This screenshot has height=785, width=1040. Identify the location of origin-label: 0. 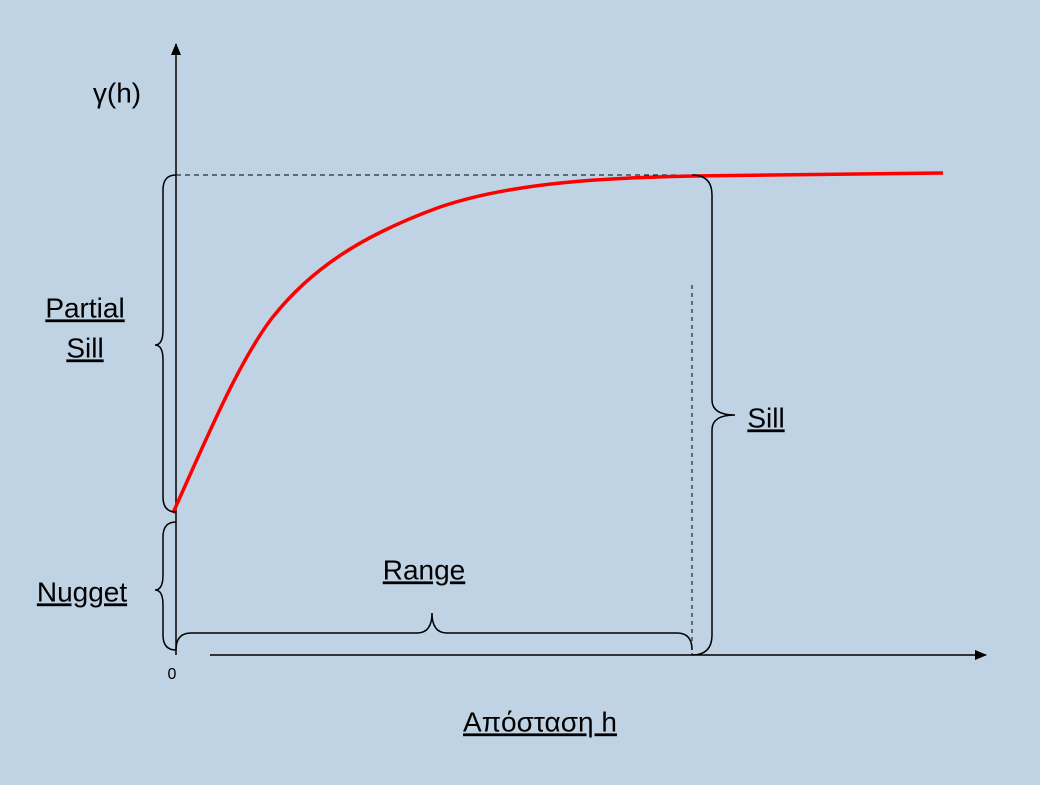
(172, 674).